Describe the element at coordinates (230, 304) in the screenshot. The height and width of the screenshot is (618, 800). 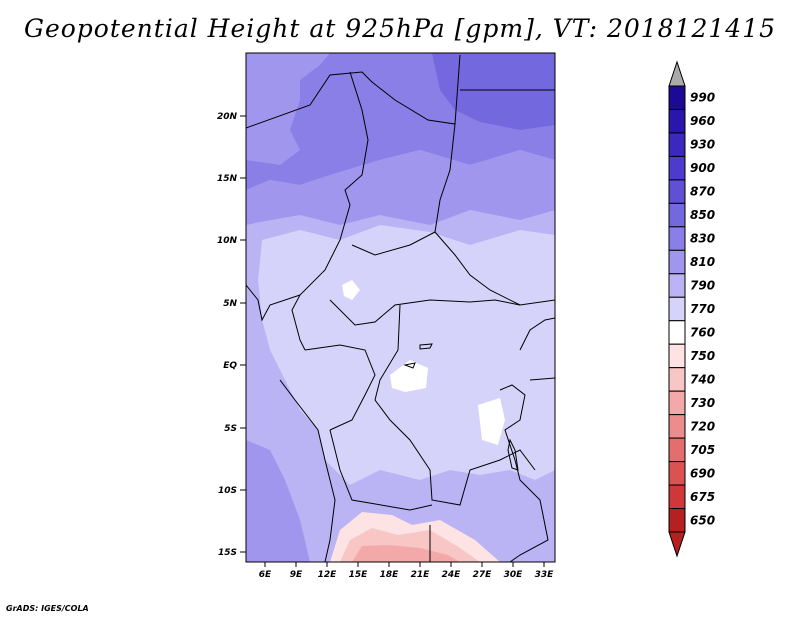
I see `y-tick-label-5N: 5N` at that location.